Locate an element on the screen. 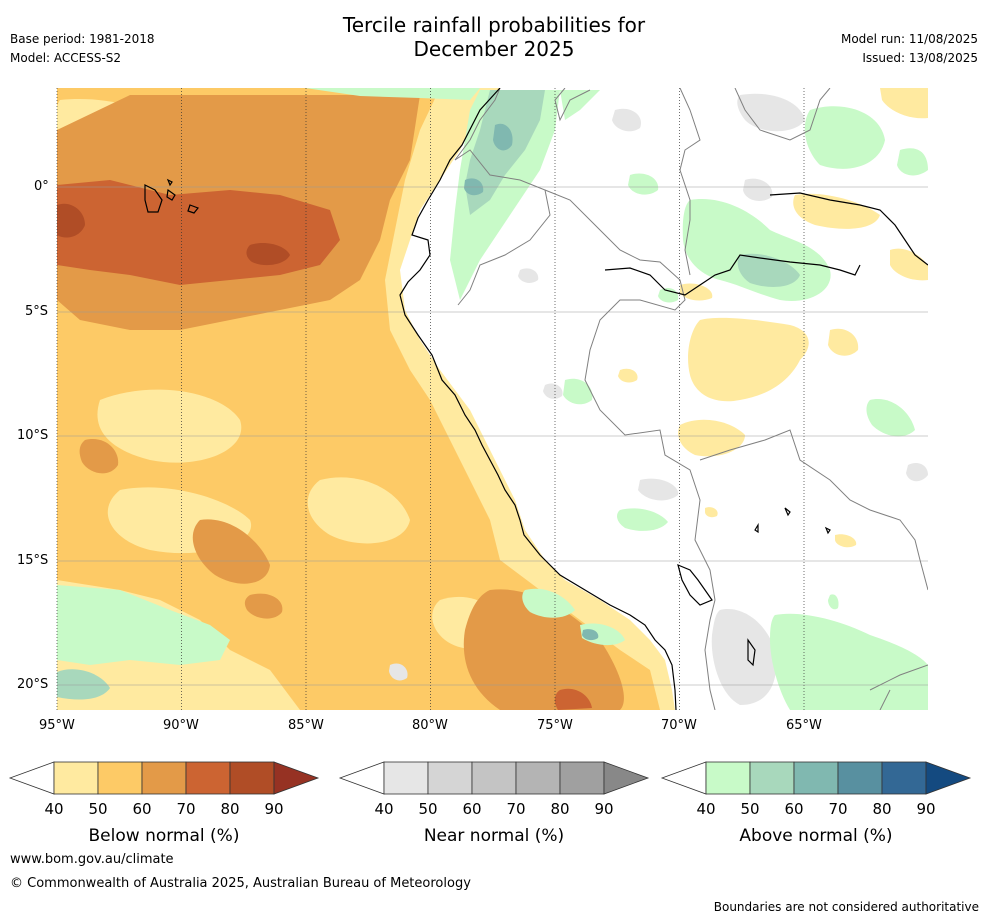 The height and width of the screenshot is (919, 988). website-link: www.bom.gov.au/climate is located at coordinates (92, 859).